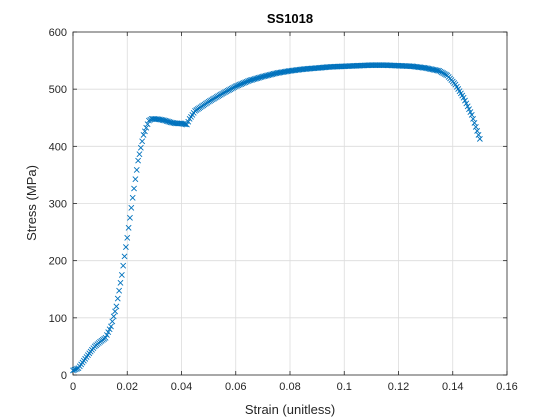 This screenshot has width=560, height=420. I want to click on chart-title: SS1018, so click(290, 18).